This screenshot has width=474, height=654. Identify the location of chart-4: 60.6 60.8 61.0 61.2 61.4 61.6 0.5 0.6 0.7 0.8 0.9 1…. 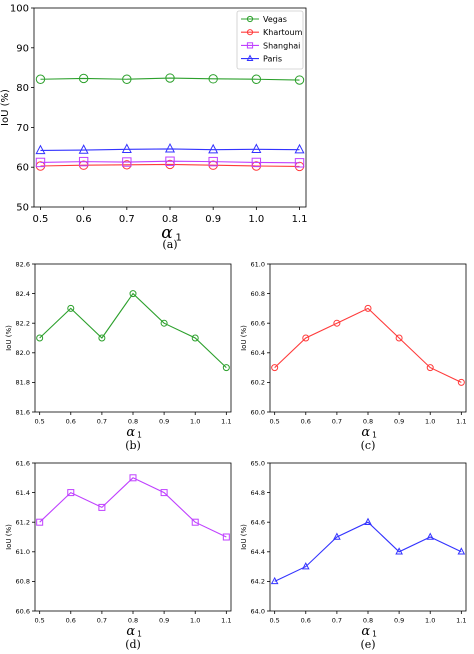
(118, 555).